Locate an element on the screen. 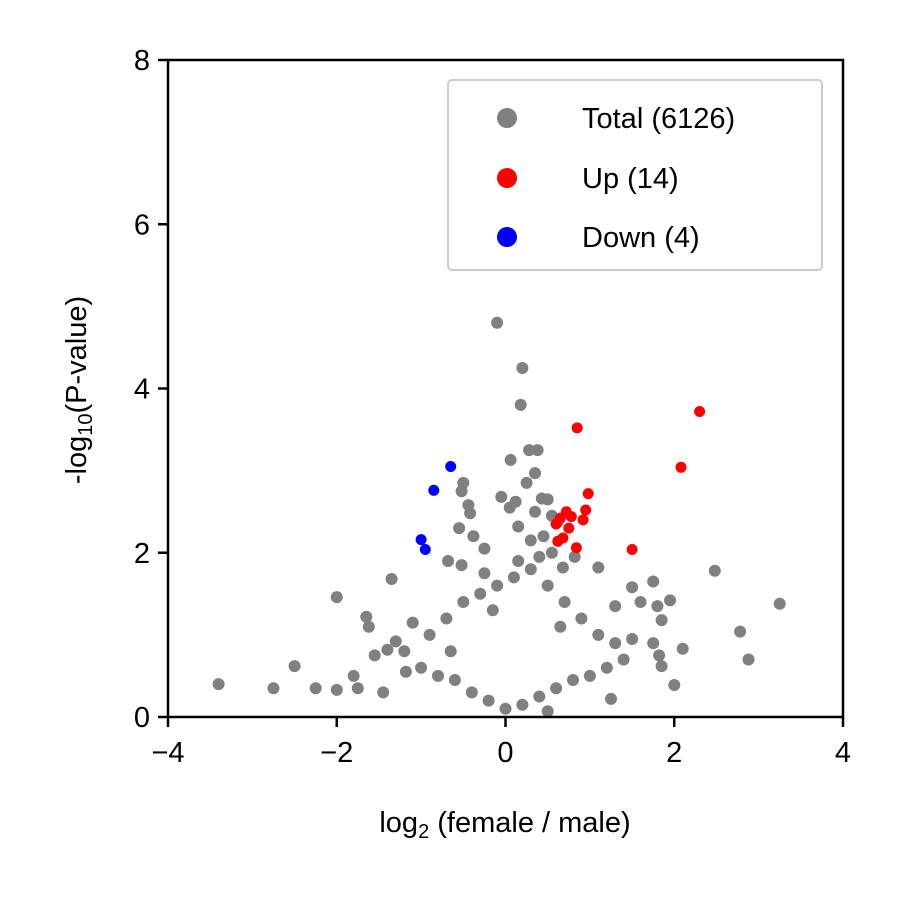 Image resolution: width=900 pixels, height=900 pixels. legend-label-total: Total (6126) is located at coordinates (658, 119).